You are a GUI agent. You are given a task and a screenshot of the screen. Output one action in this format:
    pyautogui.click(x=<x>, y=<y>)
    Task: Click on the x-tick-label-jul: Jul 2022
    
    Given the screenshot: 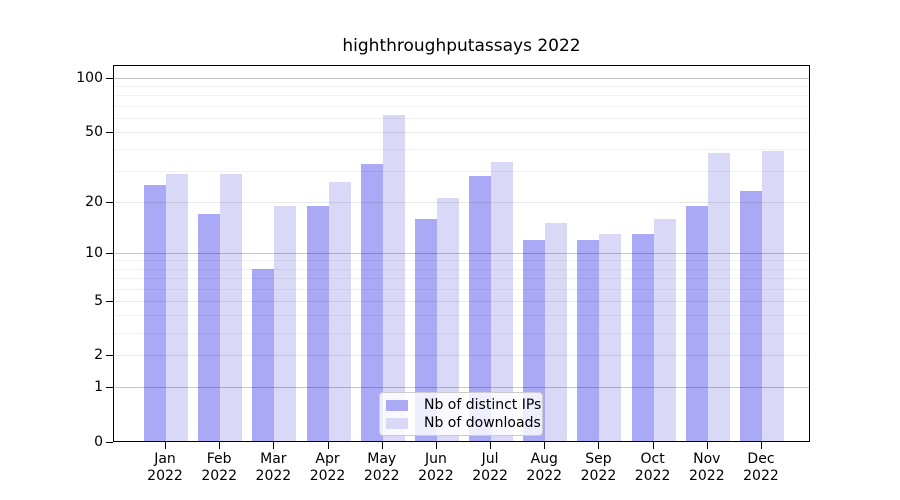 What is the action you would take?
    pyautogui.click(x=490, y=467)
    